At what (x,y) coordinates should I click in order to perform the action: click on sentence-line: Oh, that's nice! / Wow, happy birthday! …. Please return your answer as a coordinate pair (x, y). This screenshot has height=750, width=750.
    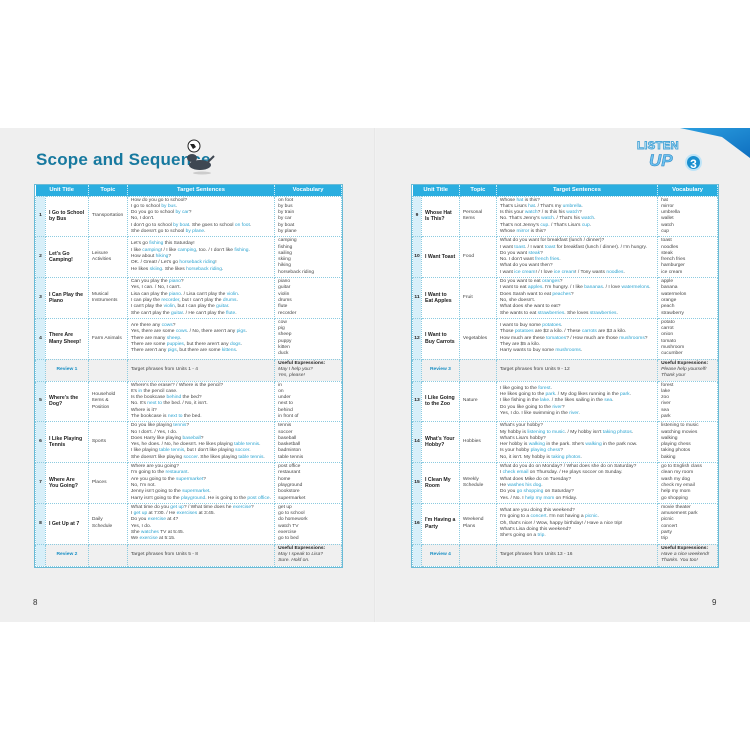
    Looking at the image, I should click on (577, 524).